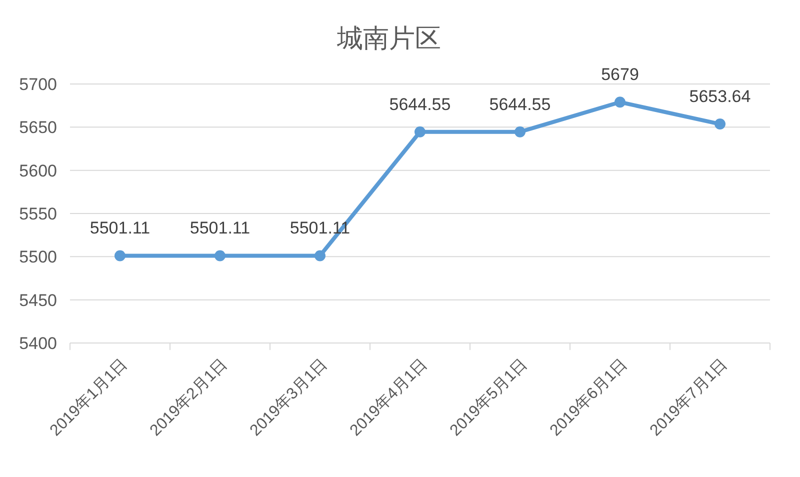 The image size is (800, 477). Describe the element at coordinates (38, 257) in the screenshot. I see `y-tick-label: 5500` at that location.